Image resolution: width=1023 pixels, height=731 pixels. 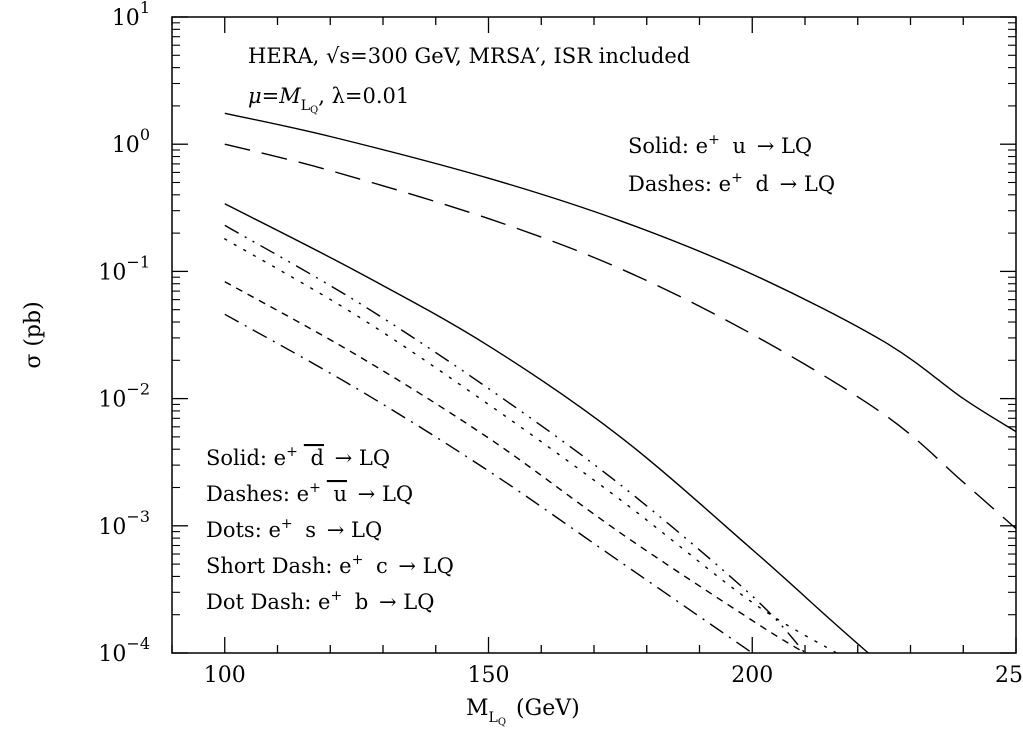 What do you see at coordinates (752, 675) in the screenshot?
I see `x-tick-label: 200` at bounding box center [752, 675].